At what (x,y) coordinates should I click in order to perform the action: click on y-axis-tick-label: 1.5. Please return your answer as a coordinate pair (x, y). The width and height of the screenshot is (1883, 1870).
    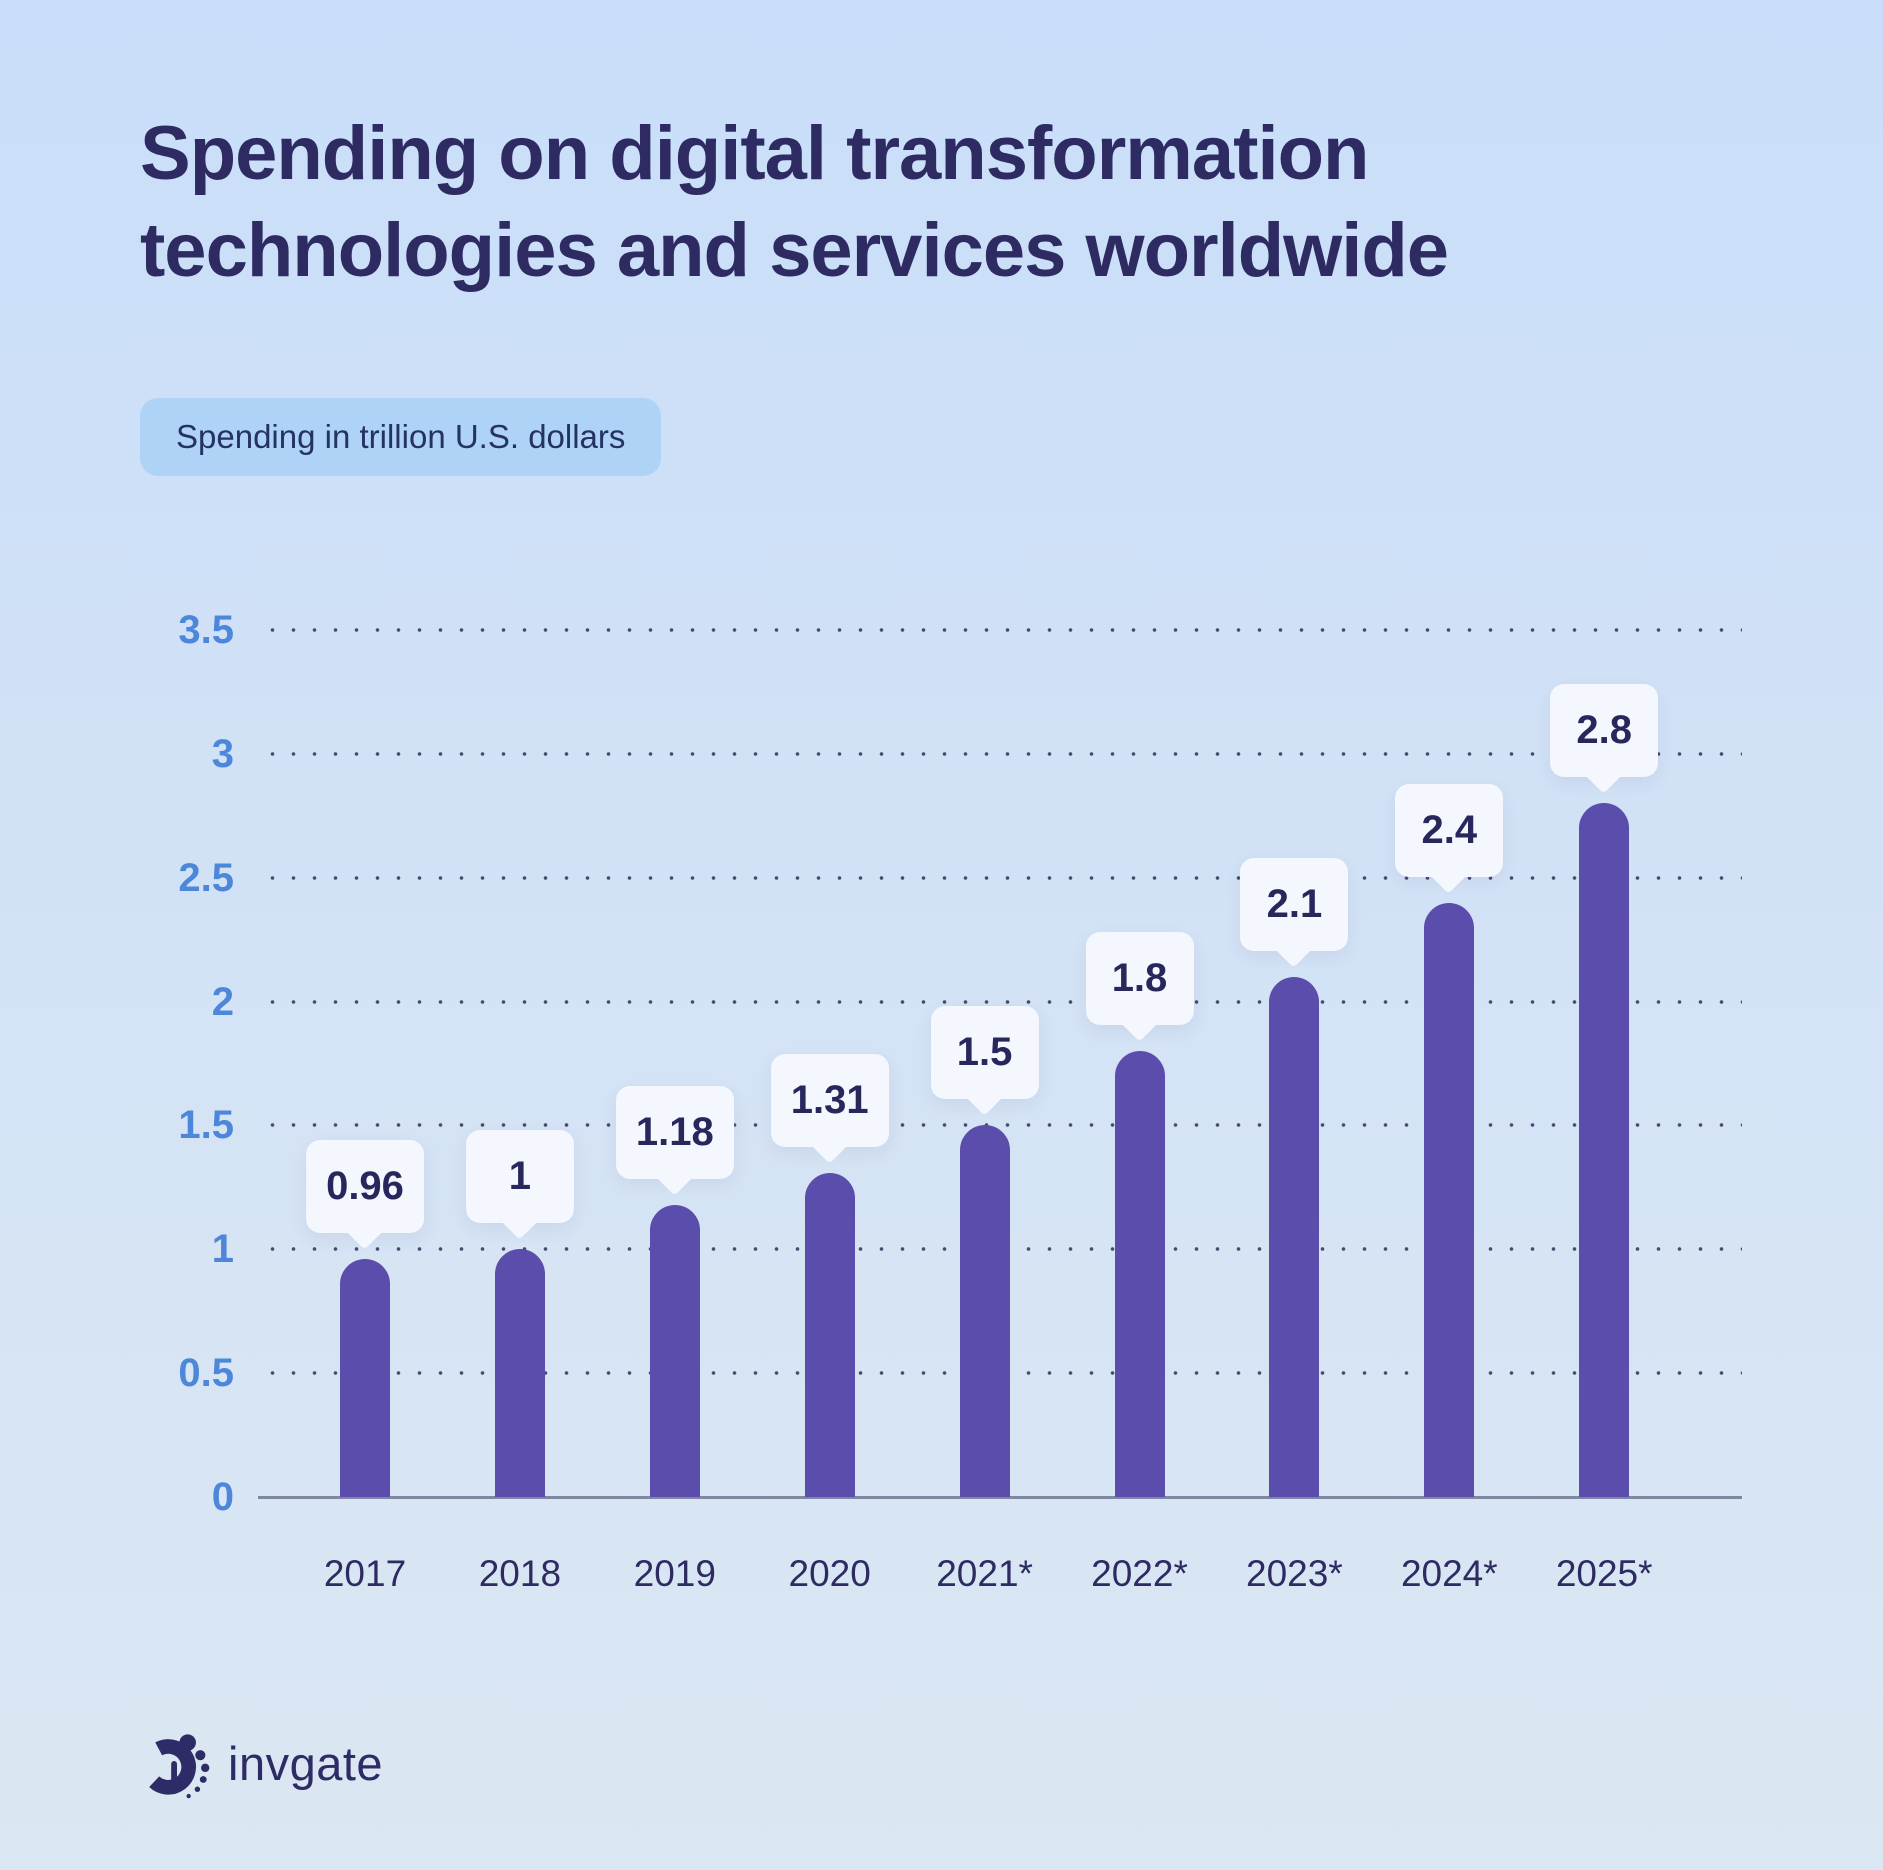
    Looking at the image, I should click on (206, 1125).